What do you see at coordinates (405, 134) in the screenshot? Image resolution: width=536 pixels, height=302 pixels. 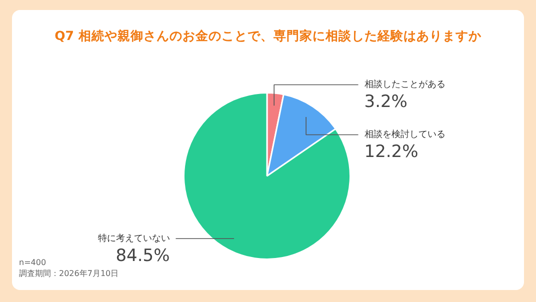 I see `slice-label: 相談を検討している` at bounding box center [405, 134].